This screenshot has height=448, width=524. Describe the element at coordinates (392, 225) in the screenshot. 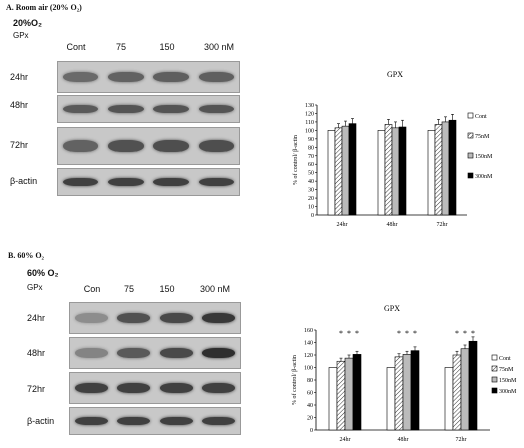

I see `x-tick-label: 48hr` at that location.